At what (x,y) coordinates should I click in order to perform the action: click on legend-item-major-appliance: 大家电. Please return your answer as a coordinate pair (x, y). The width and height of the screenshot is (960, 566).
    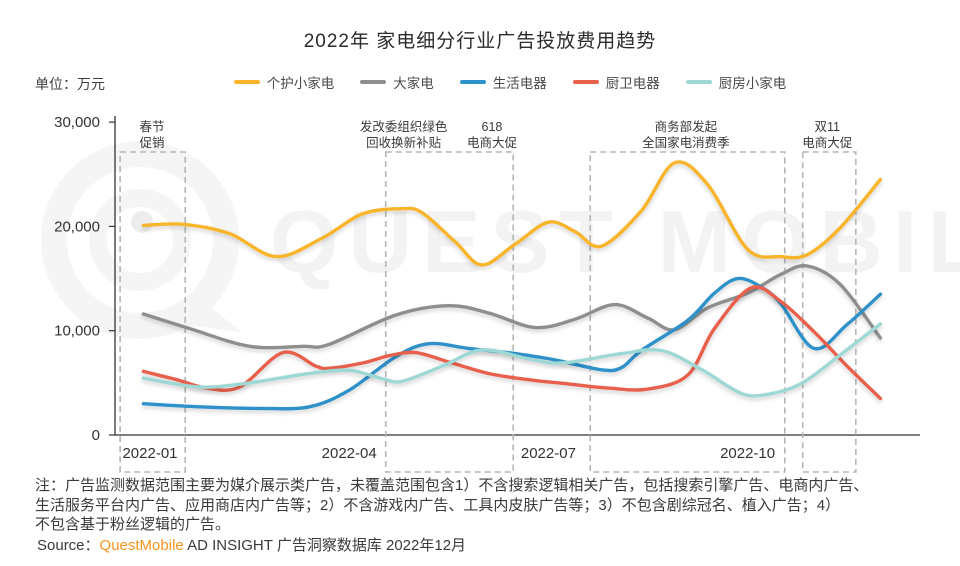
    Looking at the image, I should click on (397, 82).